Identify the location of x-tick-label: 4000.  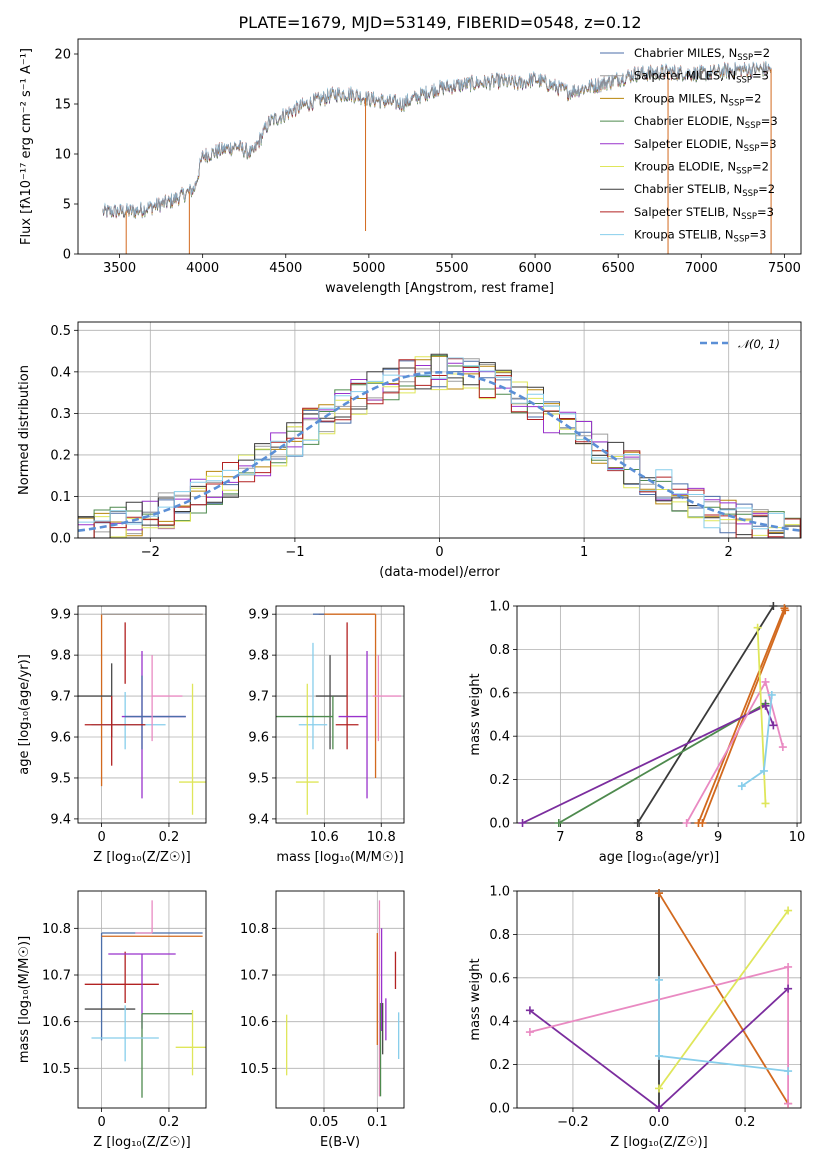
(202, 268).